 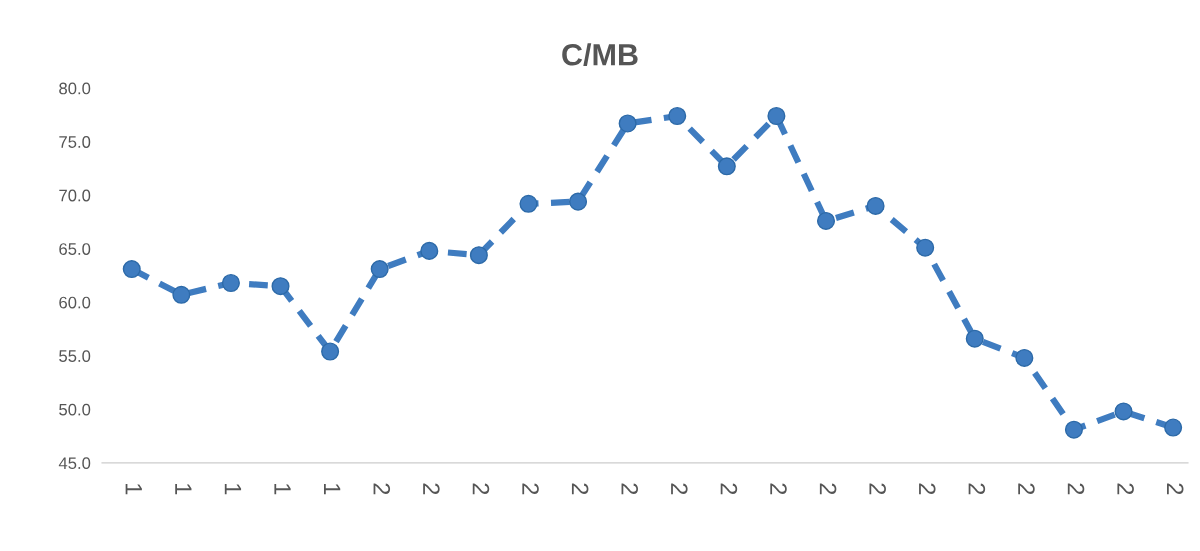 What do you see at coordinates (75, 302) in the screenshot?
I see `y-tick-label: 60.0` at bounding box center [75, 302].